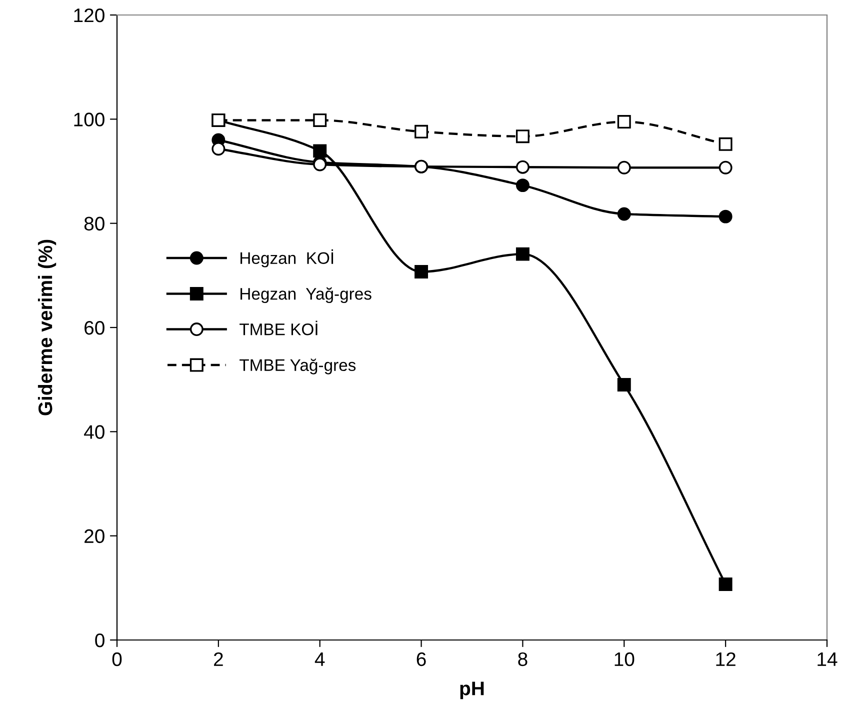 The width and height of the screenshot is (846, 715). Describe the element at coordinates (89, 119) in the screenshot. I see `y-tick-label: 100` at that location.